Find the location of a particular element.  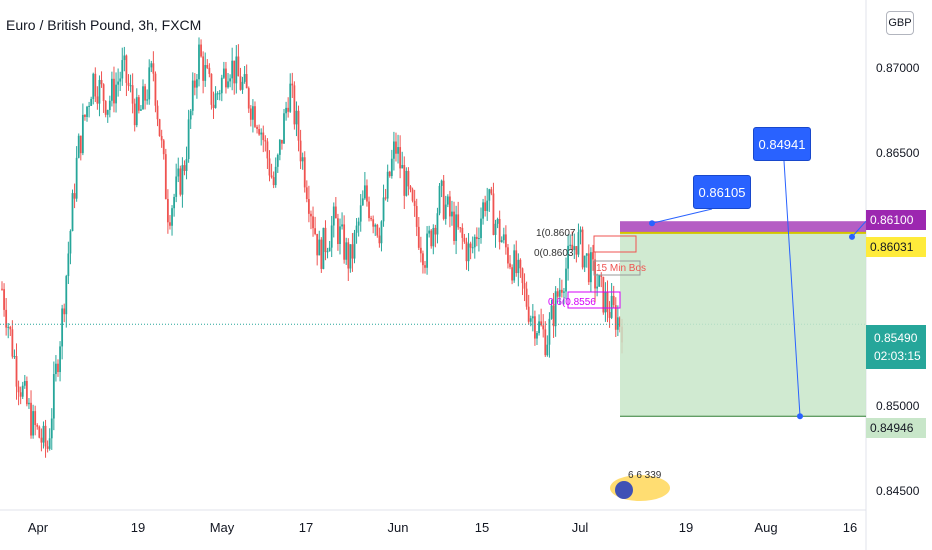

callout-upper-anchor is located at coordinates (800, 416).